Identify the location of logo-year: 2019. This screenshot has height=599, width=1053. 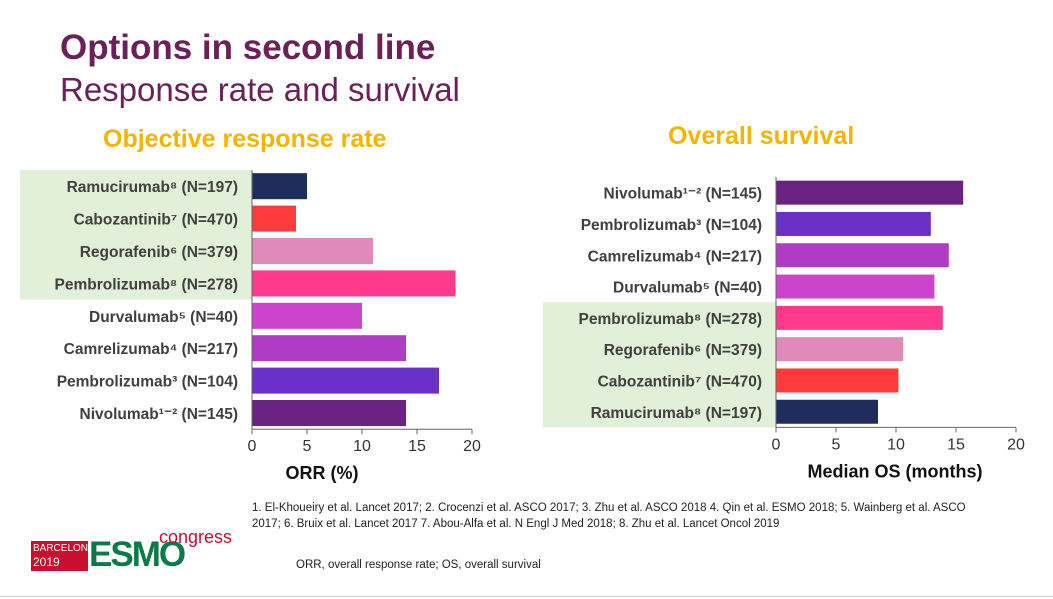
(46, 562).